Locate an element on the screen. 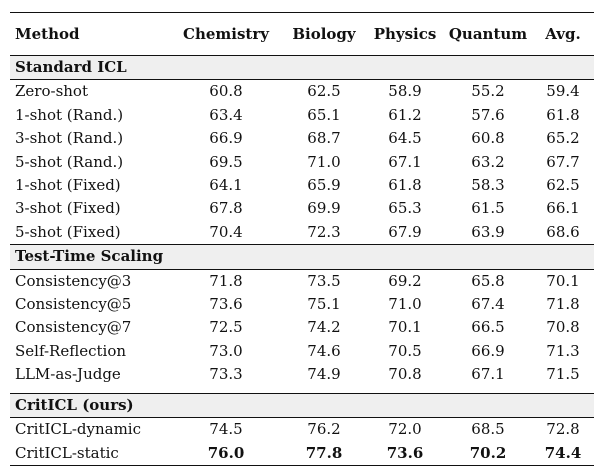 This screenshot has height=473, width=605. avg-score-cell: 68.6 is located at coordinates (563, 231).